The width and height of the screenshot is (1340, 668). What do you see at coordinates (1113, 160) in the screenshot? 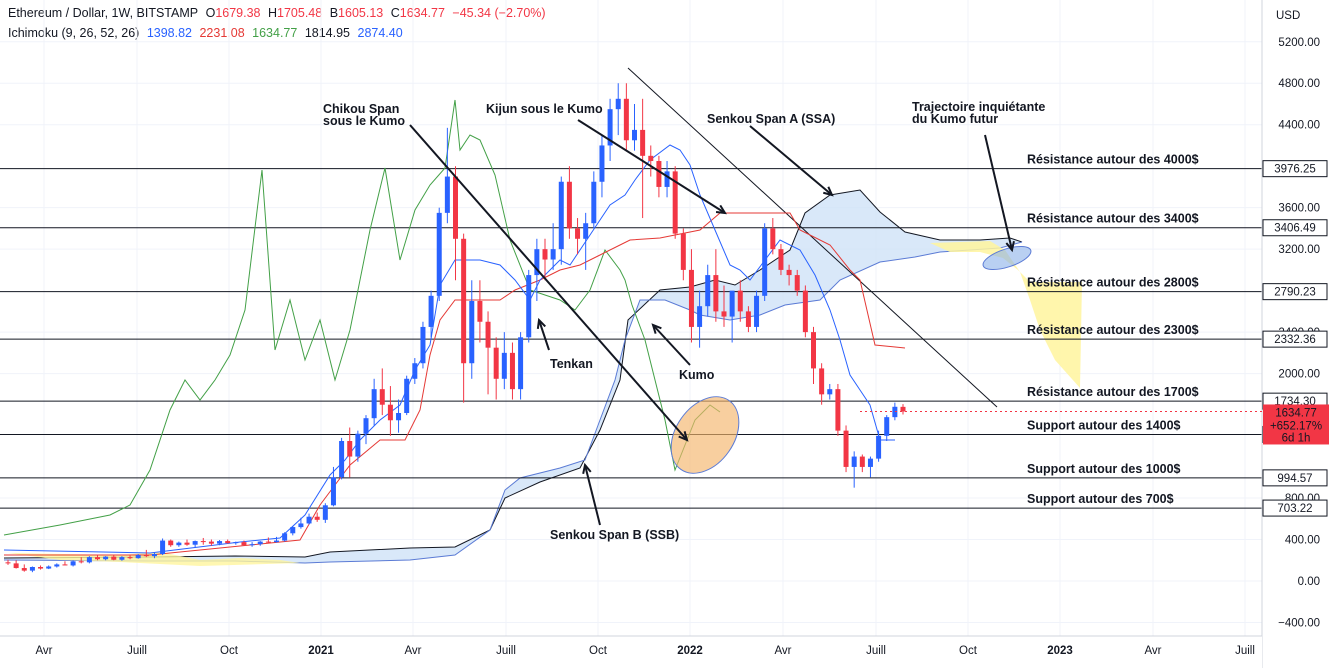
I see `level-label-resistance-4000: Résistance autour des 4000$` at bounding box center [1113, 160].